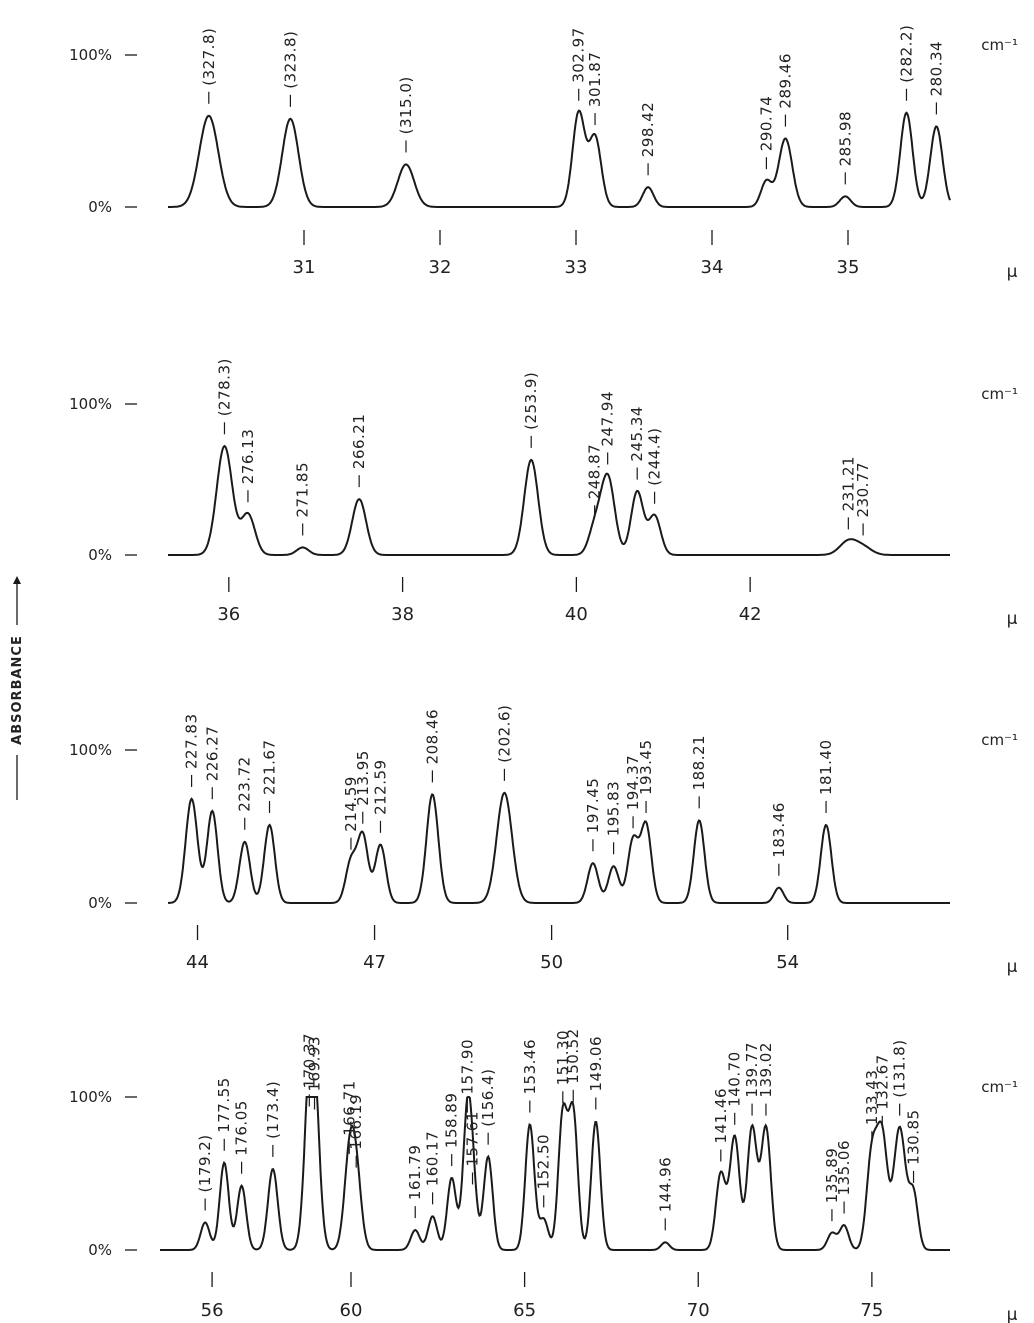  I want to click on peak-label: 285.98, so click(845, 139).